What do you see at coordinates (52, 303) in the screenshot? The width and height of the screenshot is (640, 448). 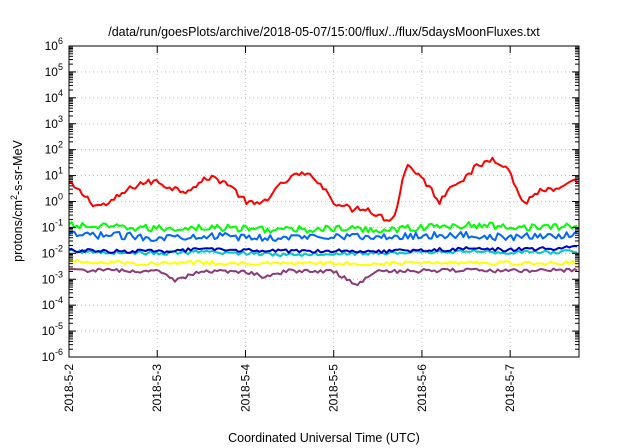 I see `y-tick-label: 10⁻⁴` at bounding box center [52, 303].